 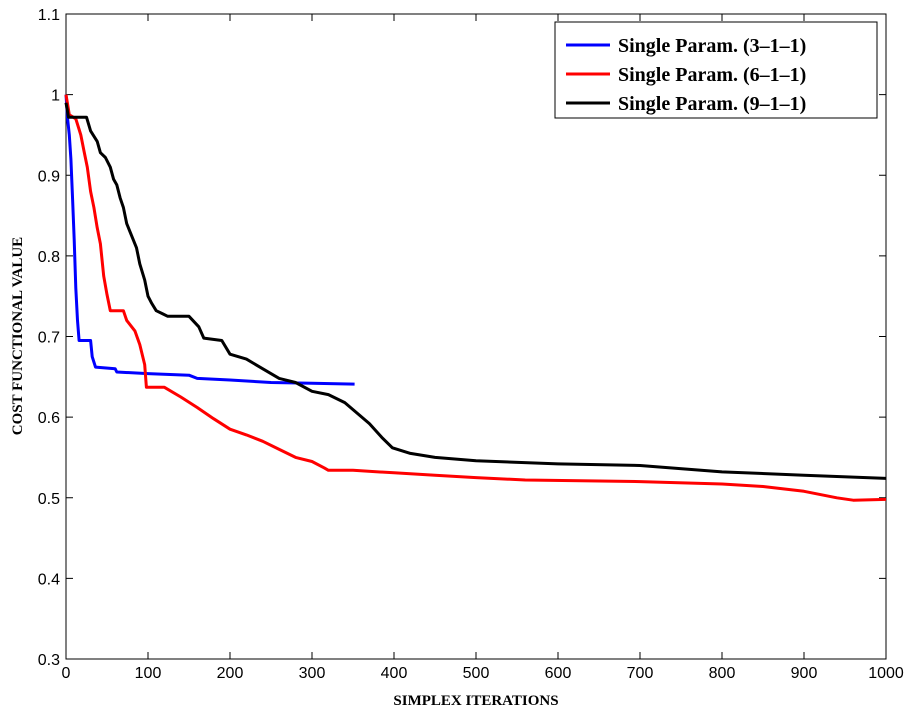 I want to click on x-tick-label: 200, so click(x=230, y=673).